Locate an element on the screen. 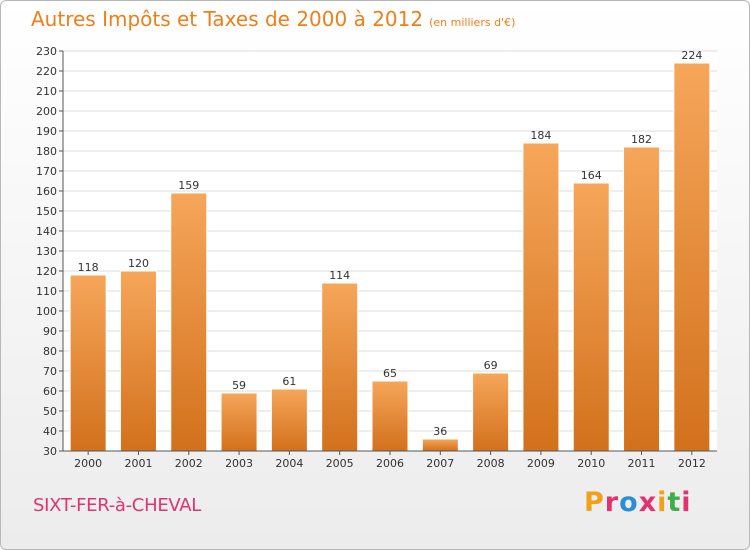 The image size is (750, 550). logo-letter: P is located at coordinates (594, 502).